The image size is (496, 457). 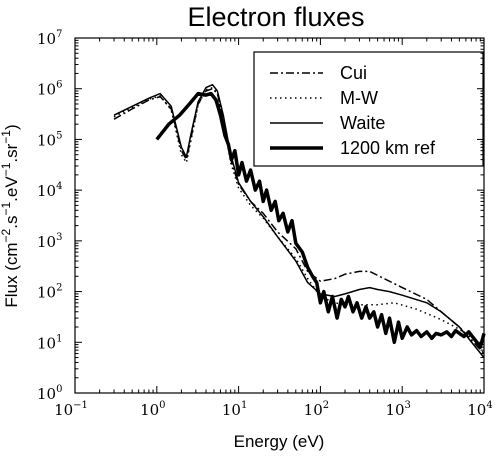 What do you see at coordinates (152, 409) in the screenshot?
I see `x-tick-label: 10⁰` at bounding box center [152, 409].